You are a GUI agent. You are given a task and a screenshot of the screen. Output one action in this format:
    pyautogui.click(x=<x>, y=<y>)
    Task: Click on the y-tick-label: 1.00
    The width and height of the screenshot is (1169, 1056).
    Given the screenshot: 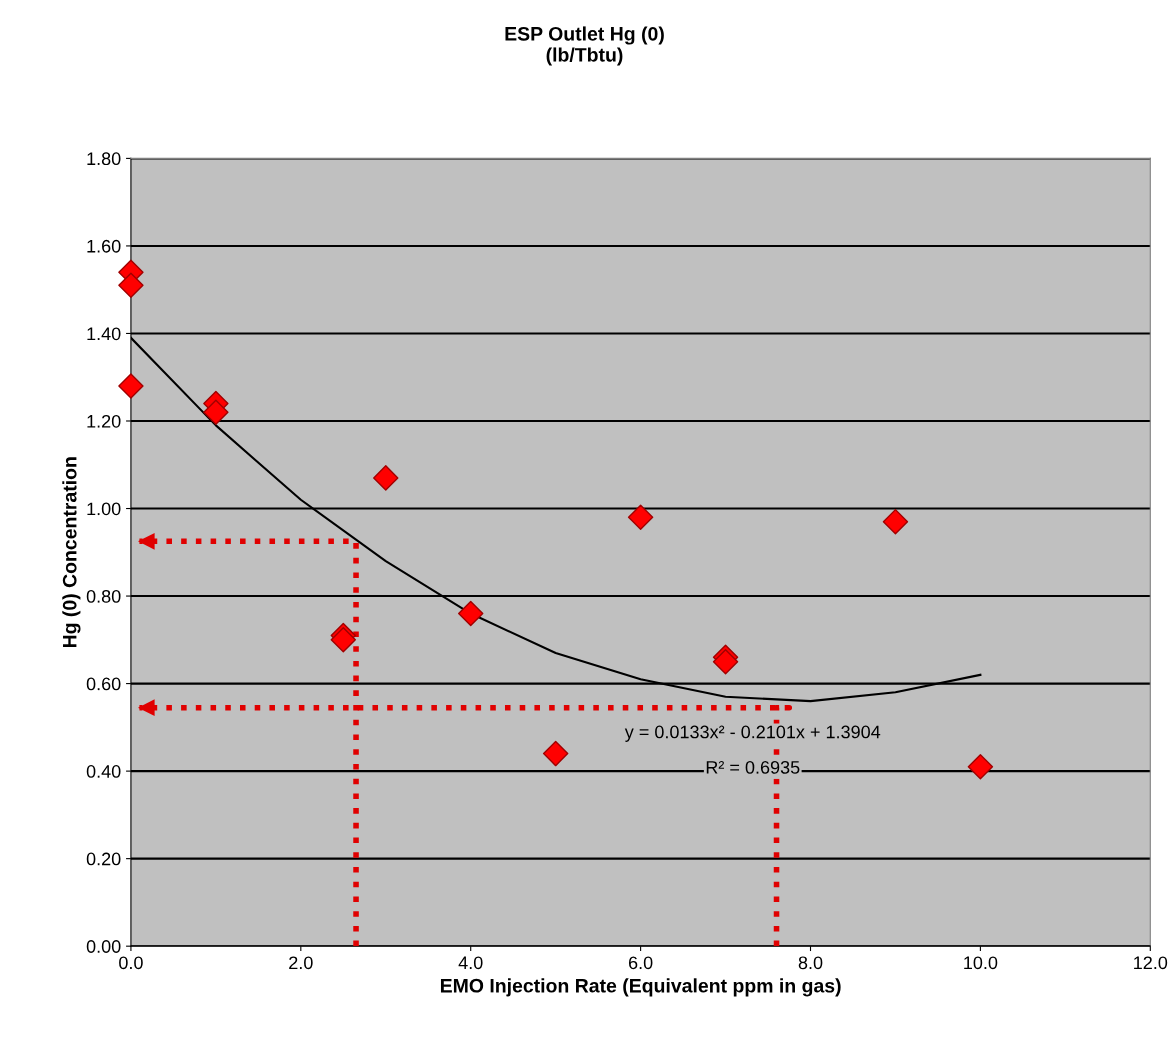 What is the action you would take?
    pyautogui.click(x=104, y=509)
    